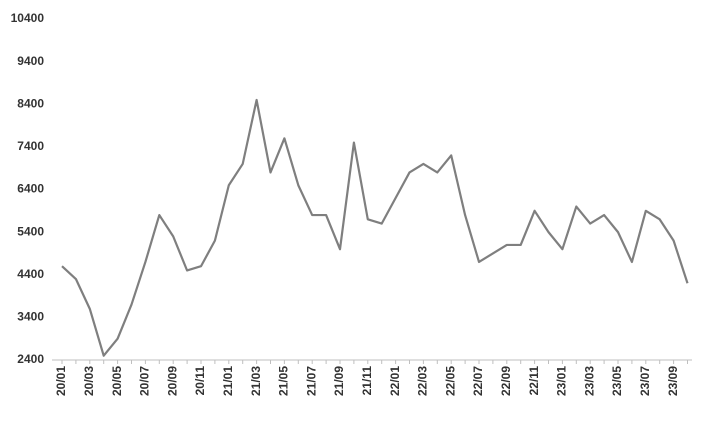 The image size is (702, 442). Describe the element at coordinates (589, 381) in the screenshot. I see `x-tick-label: 23/03` at that location.